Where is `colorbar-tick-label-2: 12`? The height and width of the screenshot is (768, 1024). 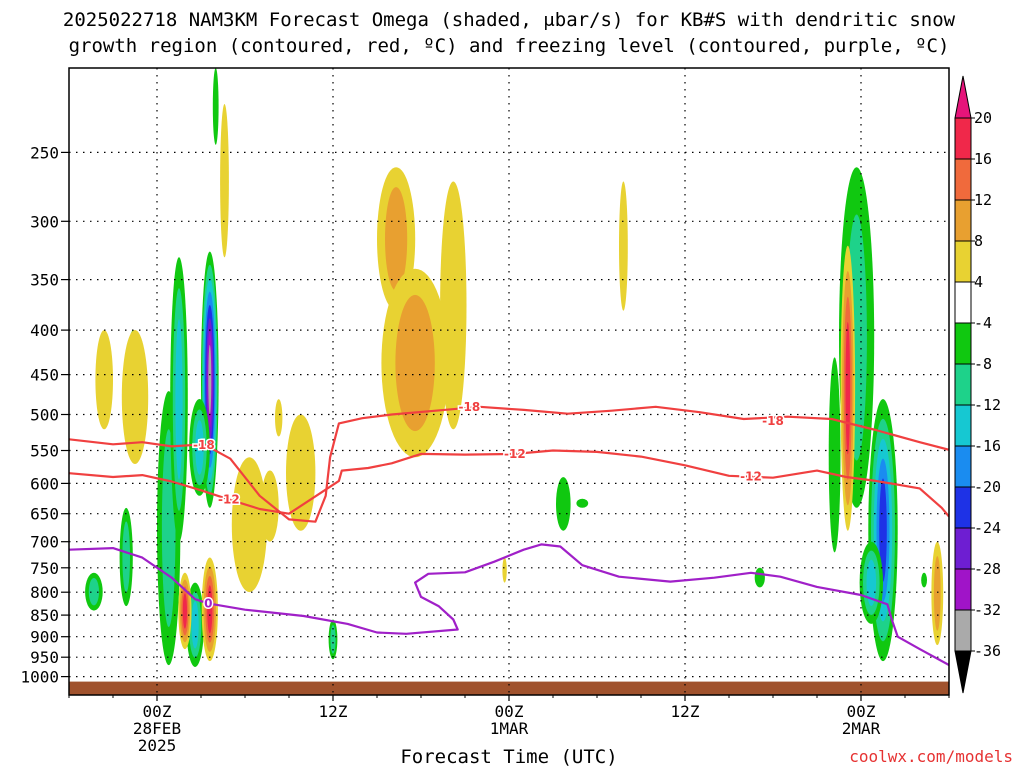 colorbar-tick-label-2: 12 is located at coordinates (983, 200).